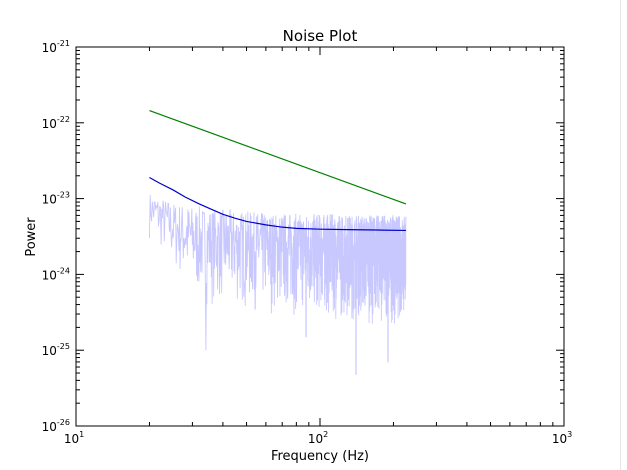 This screenshot has height=470, width=627. What do you see at coordinates (56, 426) in the screenshot?
I see `y-tick-label: 10-26` at bounding box center [56, 426].